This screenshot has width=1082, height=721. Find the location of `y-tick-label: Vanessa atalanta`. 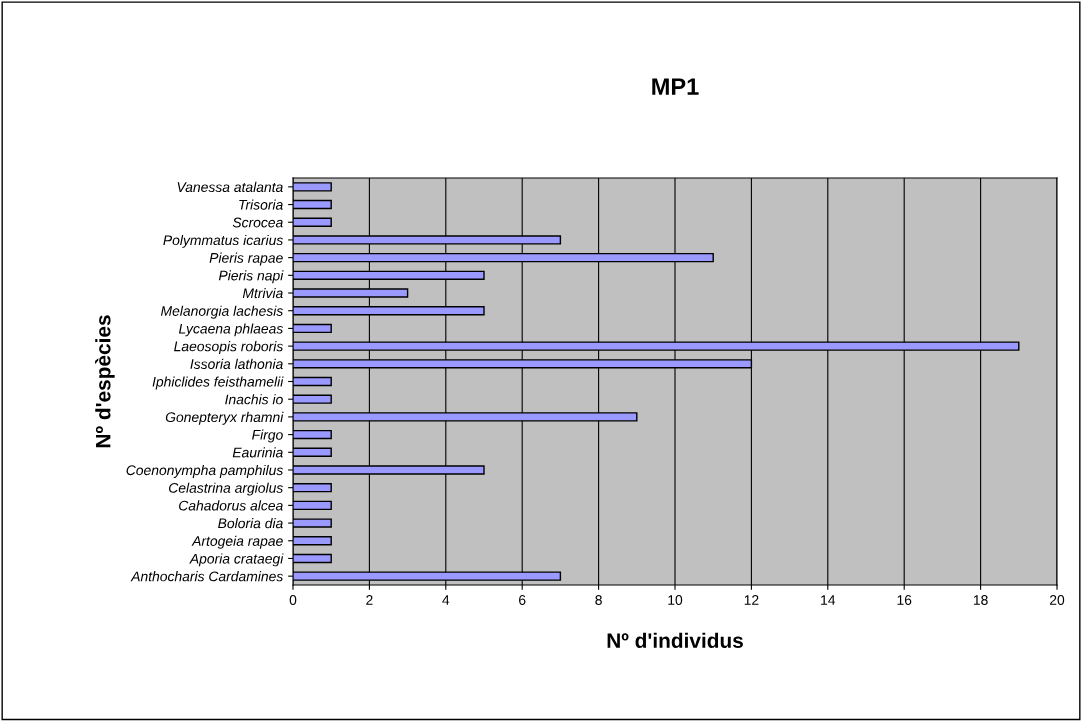

y-tick-label: Vanessa atalanta is located at coordinates (230, 187).